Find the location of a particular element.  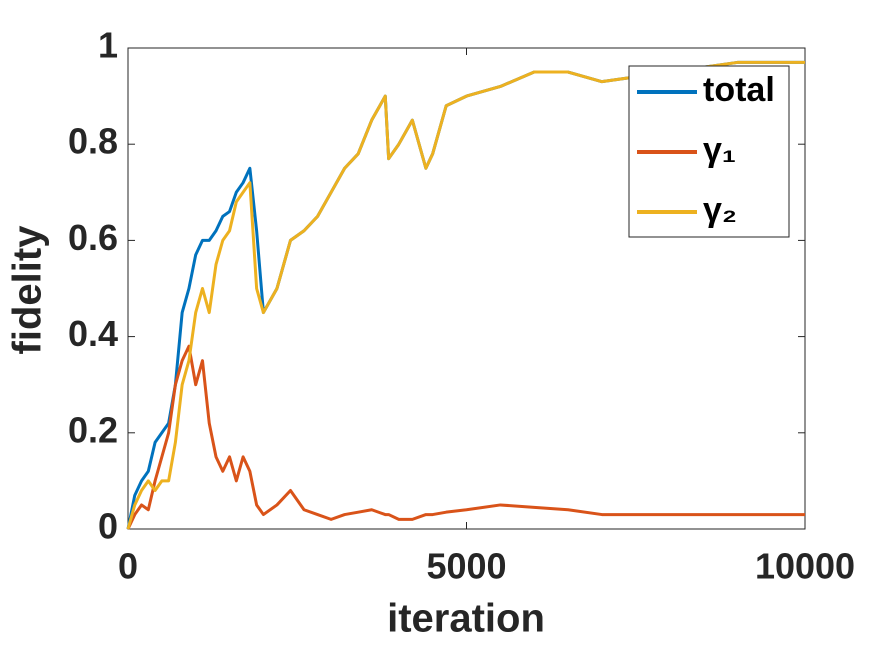

y-tick-label: 0.6 is located at coordinates (93, 237).